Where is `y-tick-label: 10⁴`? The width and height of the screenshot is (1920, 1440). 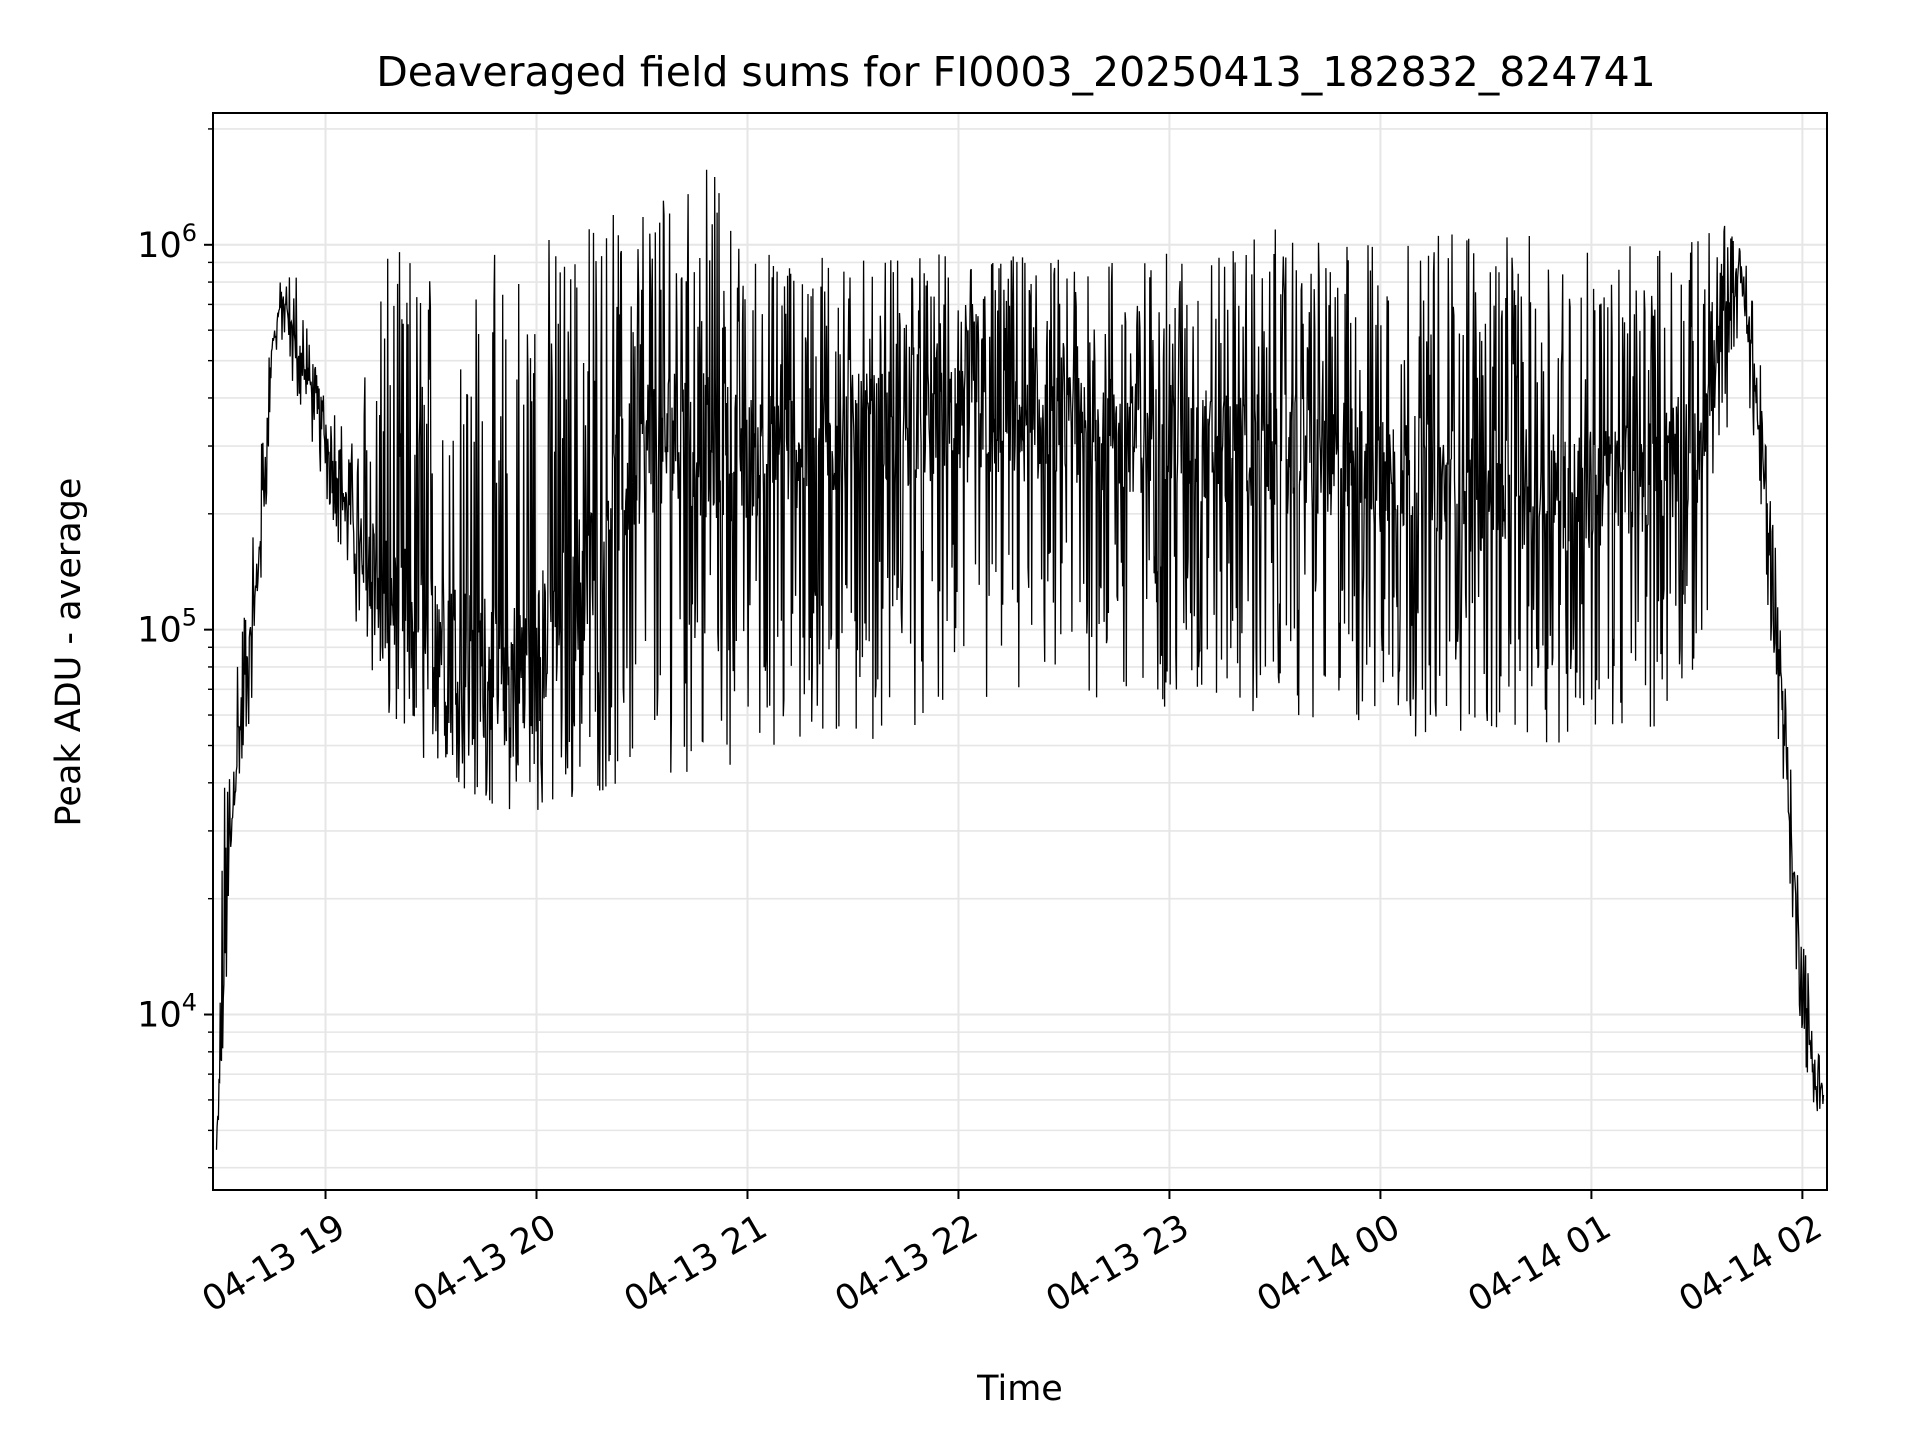 y-tick-label: 10⁴ is located at coordinates (167, 1012).